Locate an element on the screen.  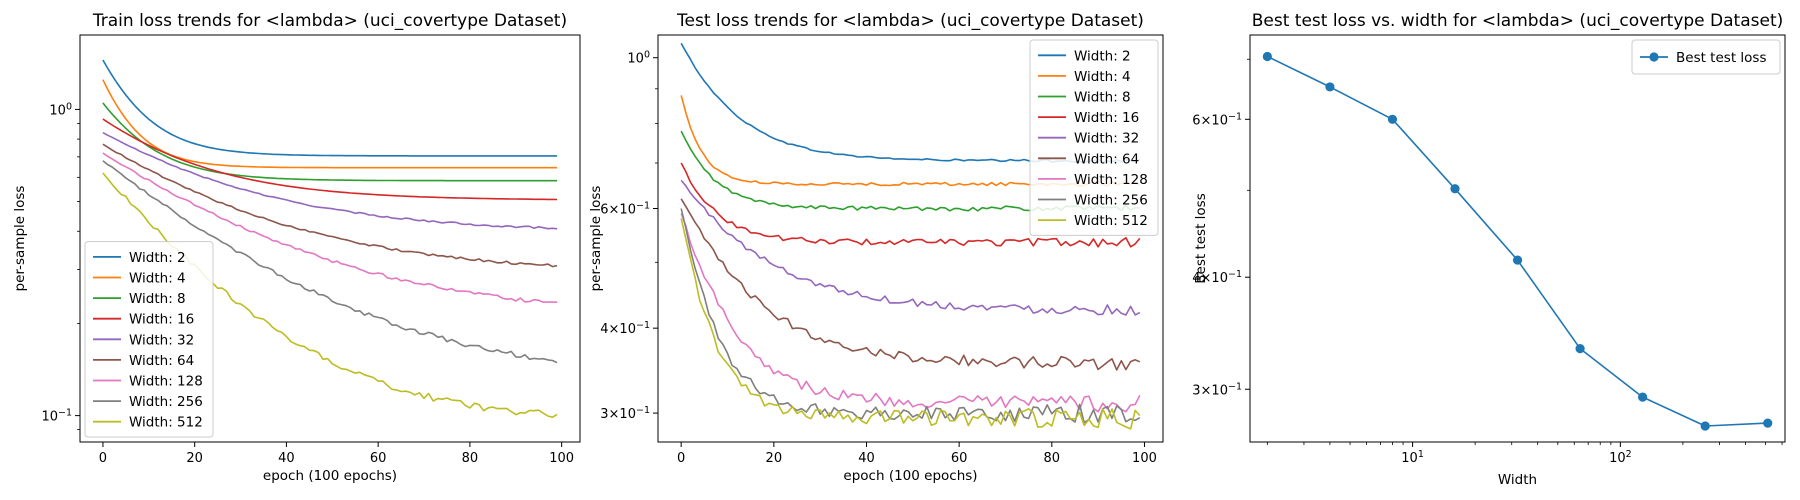
legend-marker is located at coordinates (1654, 57).